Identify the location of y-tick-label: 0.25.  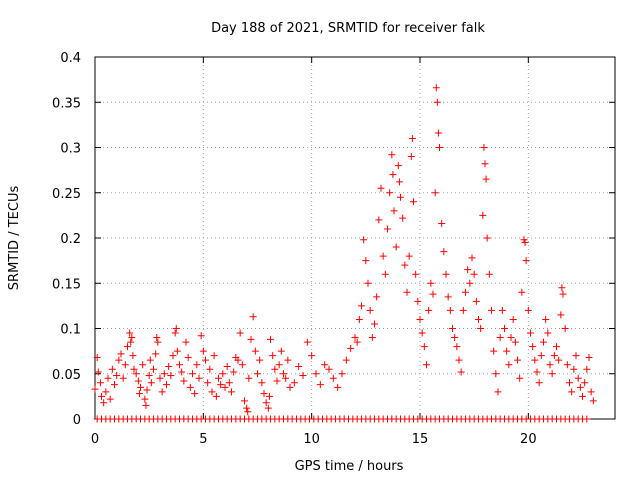
(66, 194).